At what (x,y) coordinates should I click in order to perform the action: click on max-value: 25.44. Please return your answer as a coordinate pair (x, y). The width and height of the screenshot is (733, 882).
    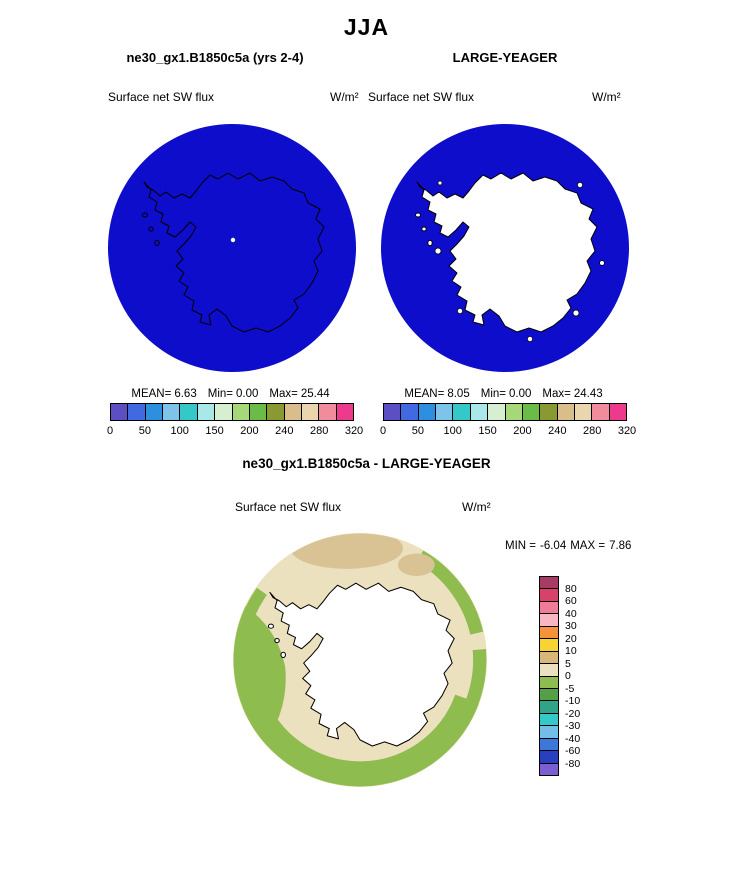
    Looking at the image, I should click on (315, 394).